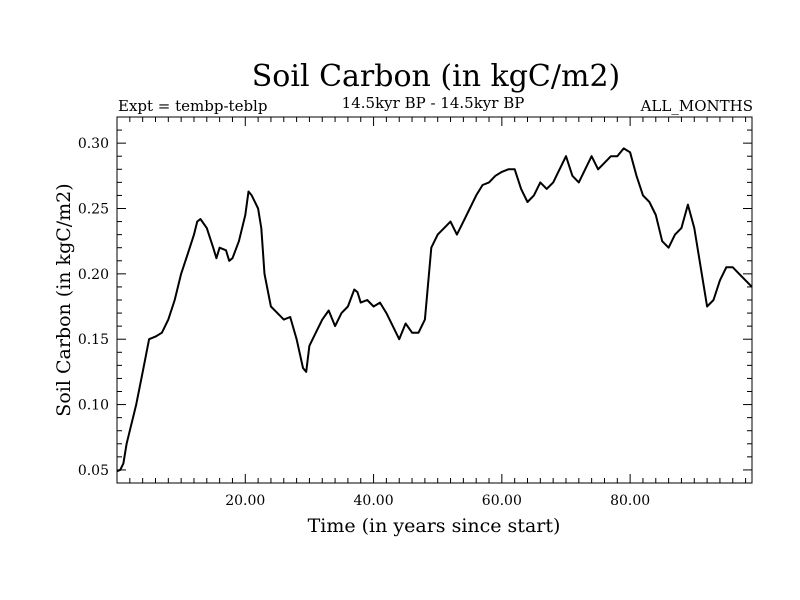 This screenshot has height=600, width=800. I want to click on x-tick-label: 60.00, so click(502, 501).